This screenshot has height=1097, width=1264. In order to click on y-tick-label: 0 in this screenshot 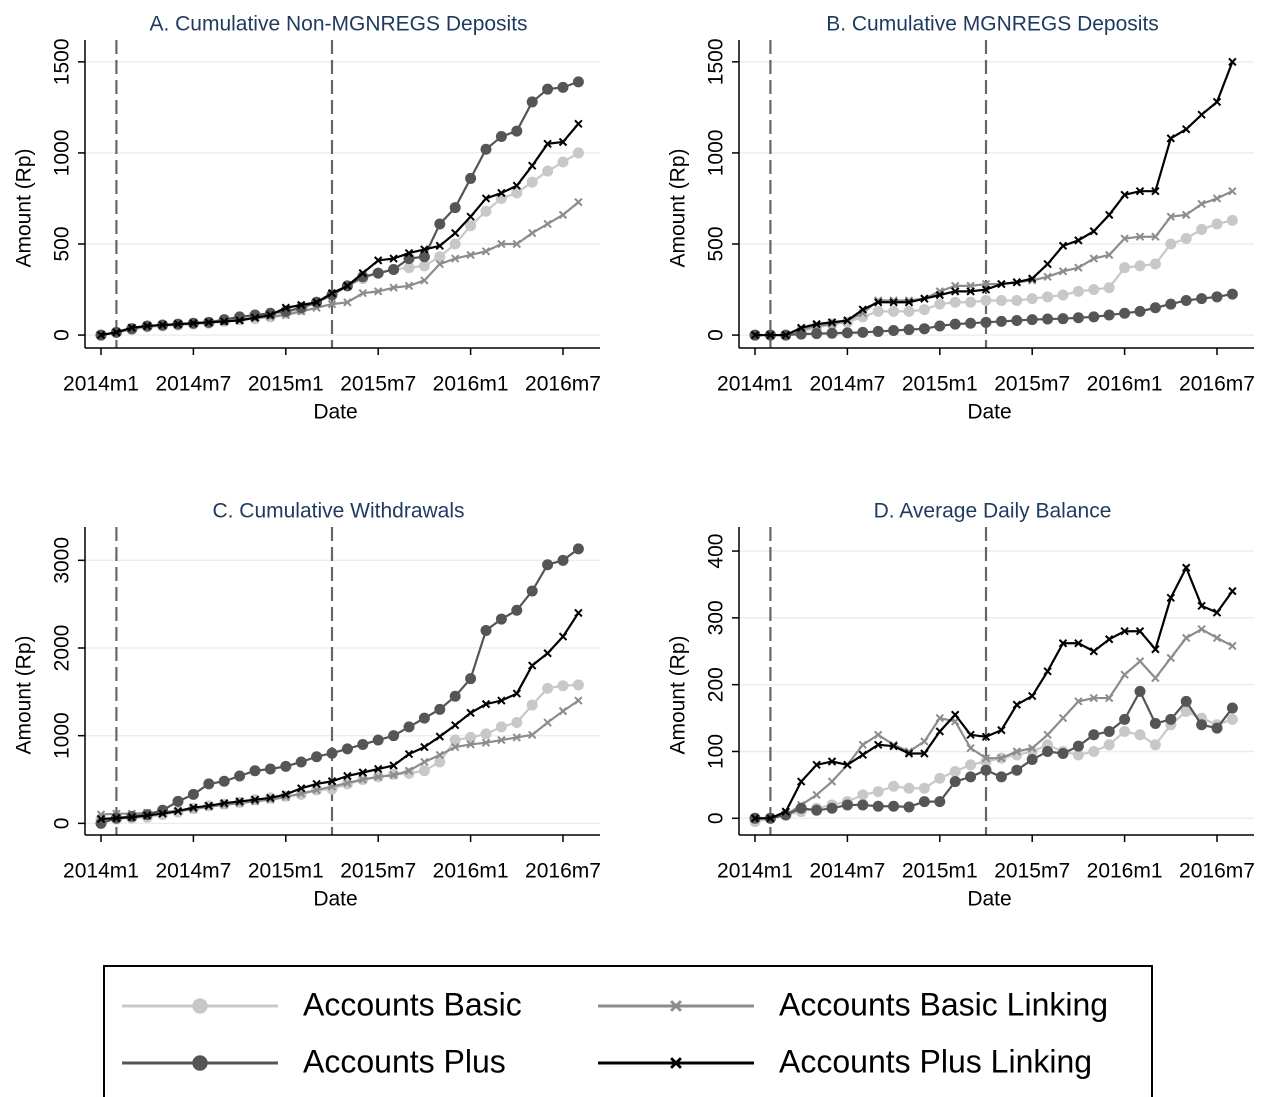, I will do `click(716, 818)`.